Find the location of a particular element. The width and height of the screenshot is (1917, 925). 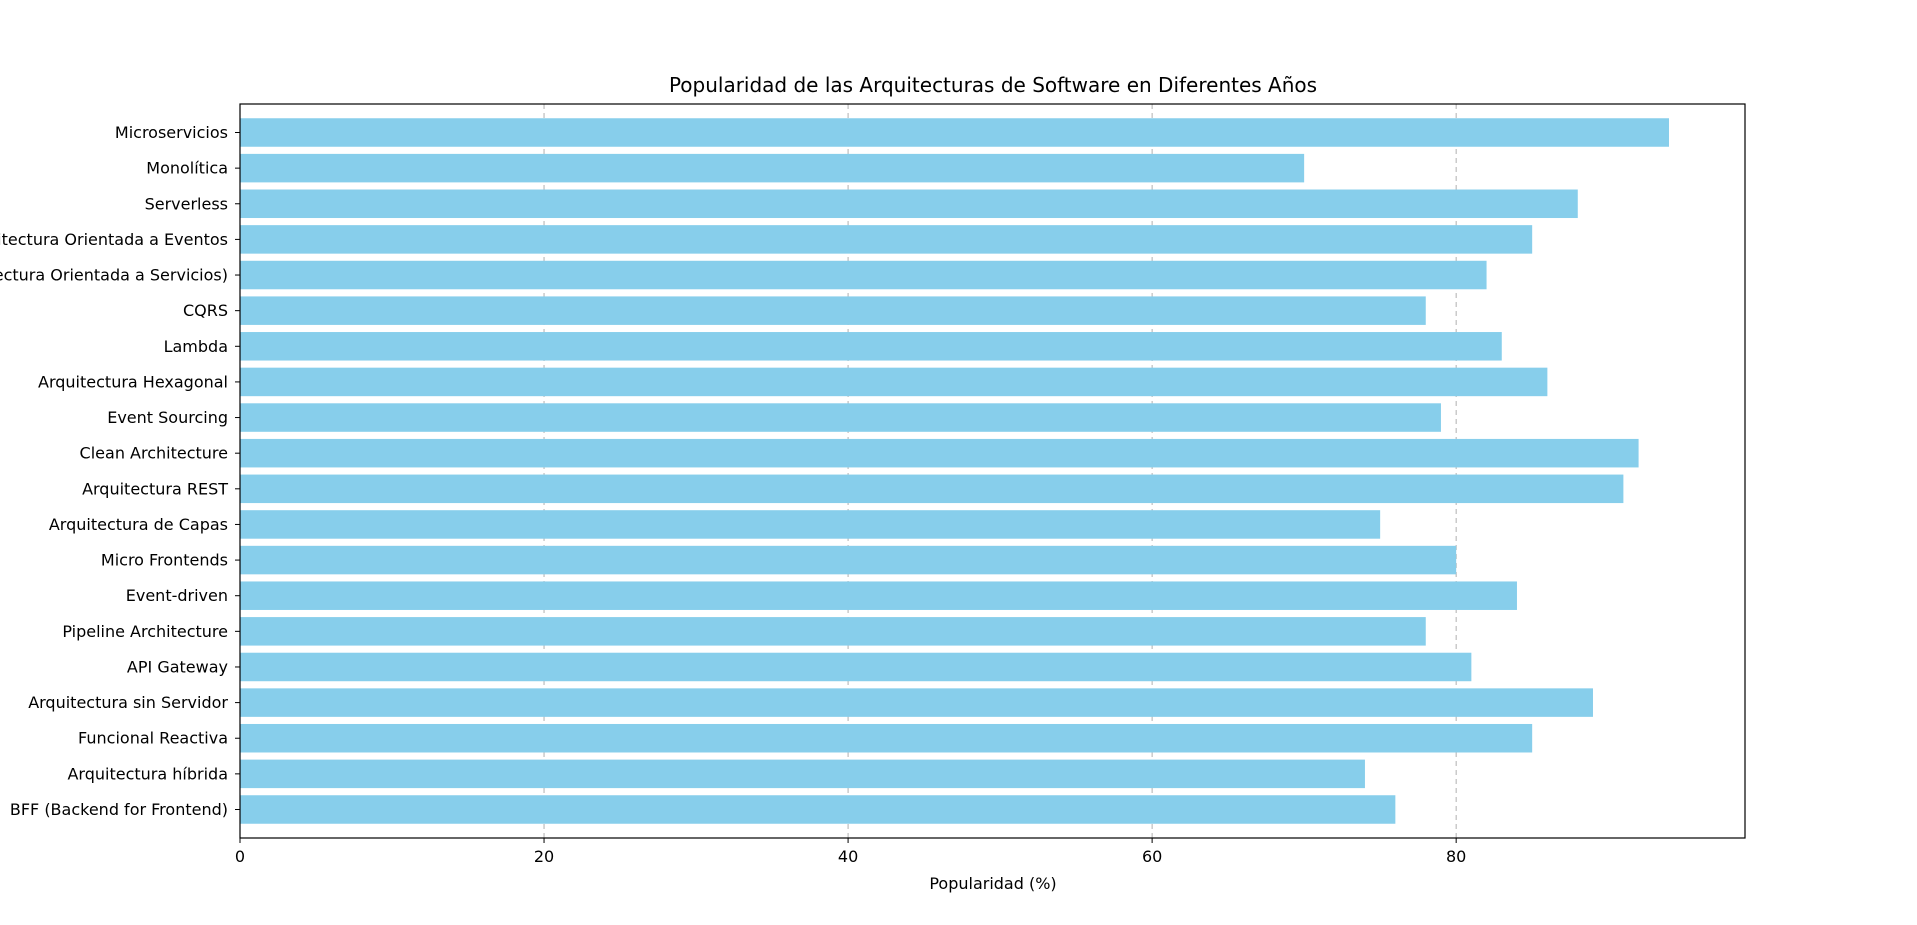

y-tick-label: SOA (Arquitectura Orientada a Servicios) is located at coordinates (114, 275).